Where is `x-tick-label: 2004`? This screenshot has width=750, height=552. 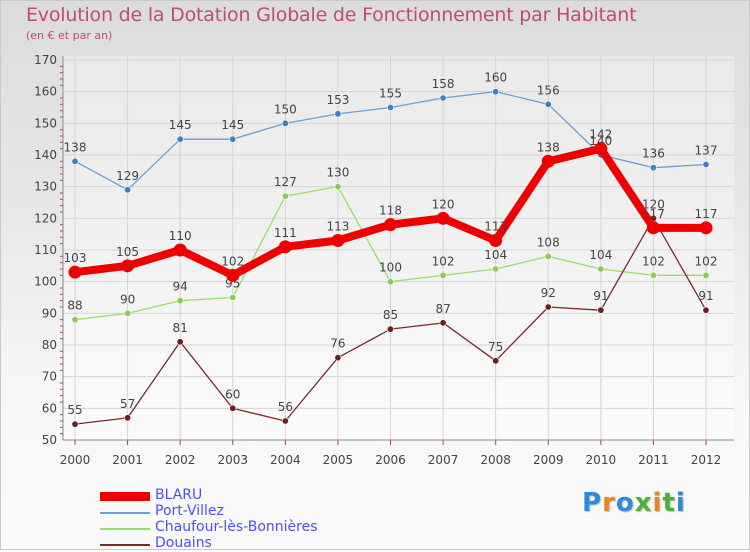 x-tick-label: 2004 is located at coordinates (285, 460).